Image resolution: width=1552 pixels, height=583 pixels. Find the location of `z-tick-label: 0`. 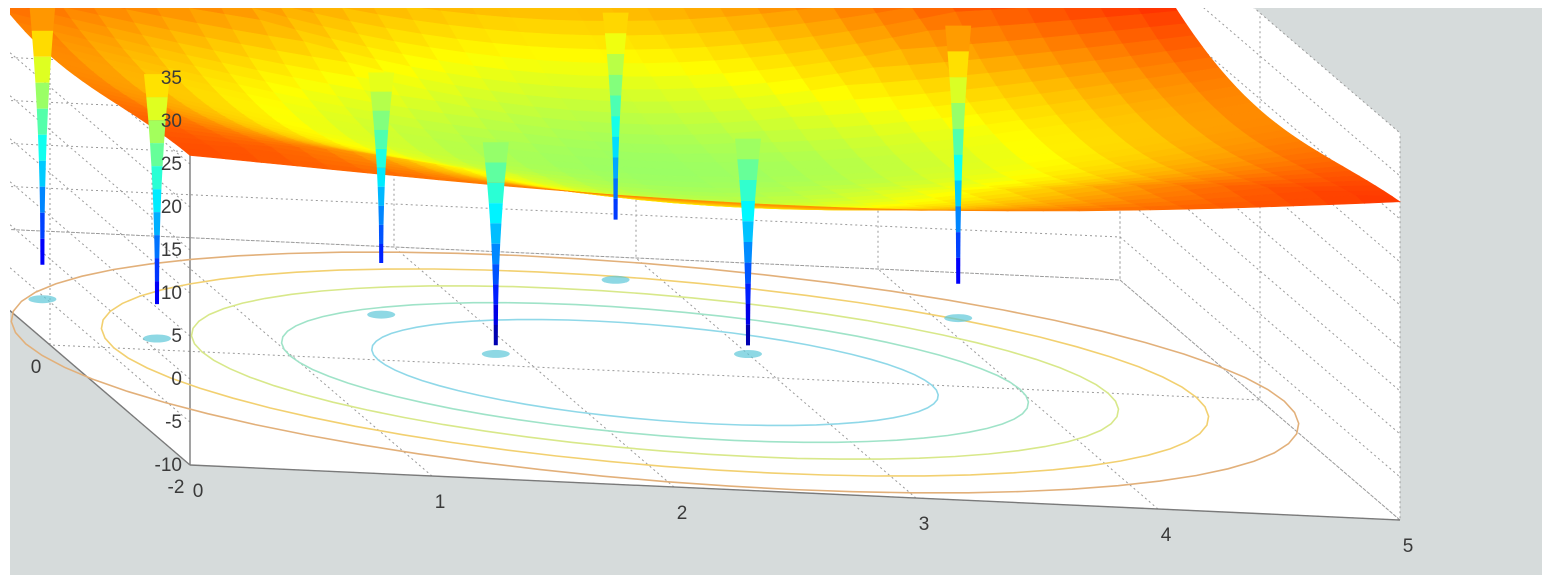

z-tick-label: 0 is located at coordinates (176, 379).